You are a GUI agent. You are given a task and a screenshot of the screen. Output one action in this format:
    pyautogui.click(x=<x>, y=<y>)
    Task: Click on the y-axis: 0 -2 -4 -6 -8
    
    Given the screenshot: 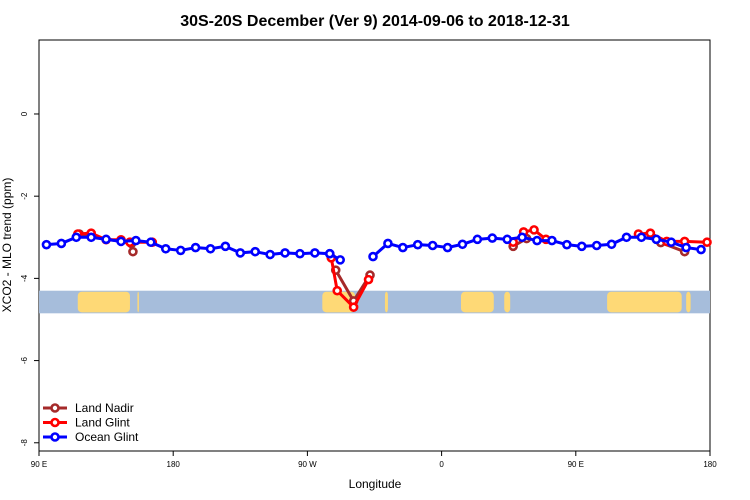 What is the action you would take?
    pyautogui.click(x=29, y=278)
    